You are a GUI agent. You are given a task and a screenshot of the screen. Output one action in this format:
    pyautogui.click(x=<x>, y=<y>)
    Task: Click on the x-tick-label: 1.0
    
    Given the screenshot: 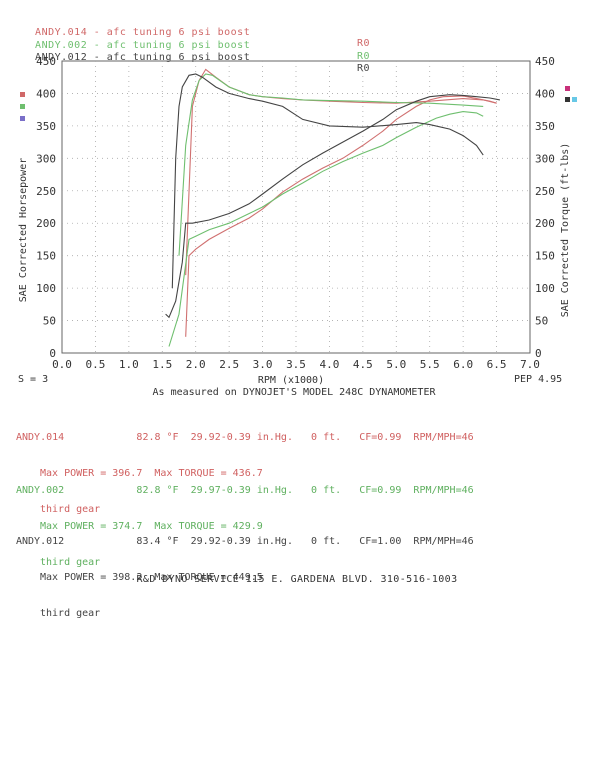 What is the action you would take?
    pyautogui.click(x=129, y=364)
    